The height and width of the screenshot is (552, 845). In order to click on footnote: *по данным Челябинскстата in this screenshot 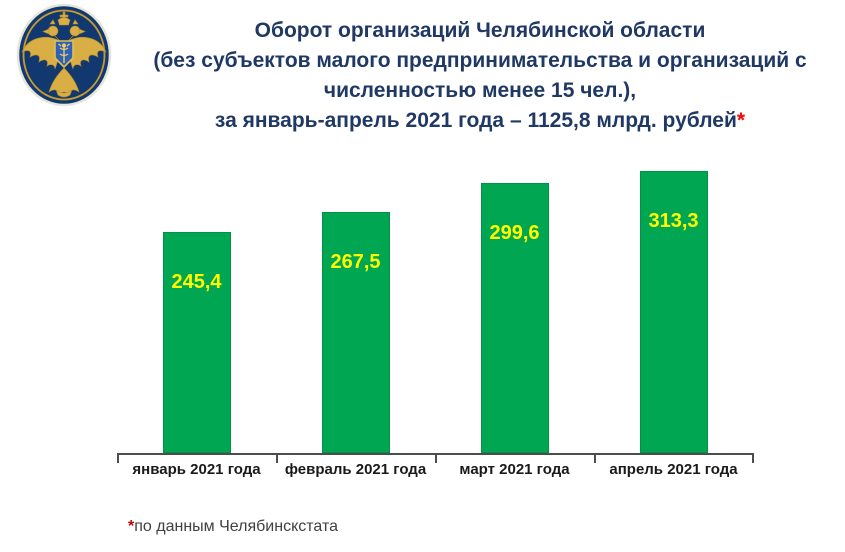, I will do `click(233, 527)`.